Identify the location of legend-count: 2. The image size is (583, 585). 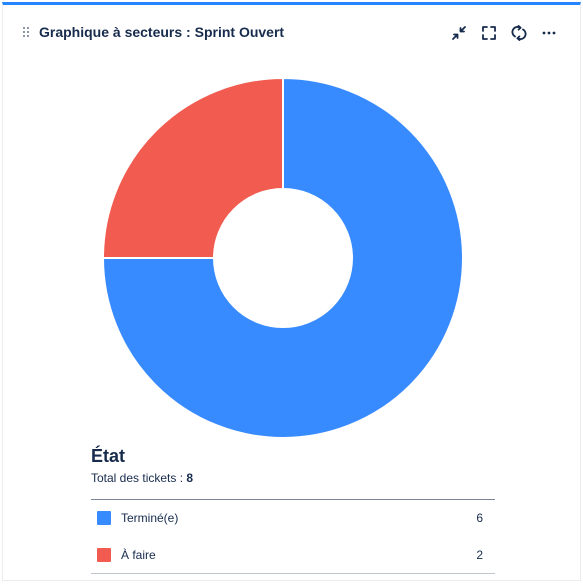
(479, 555).